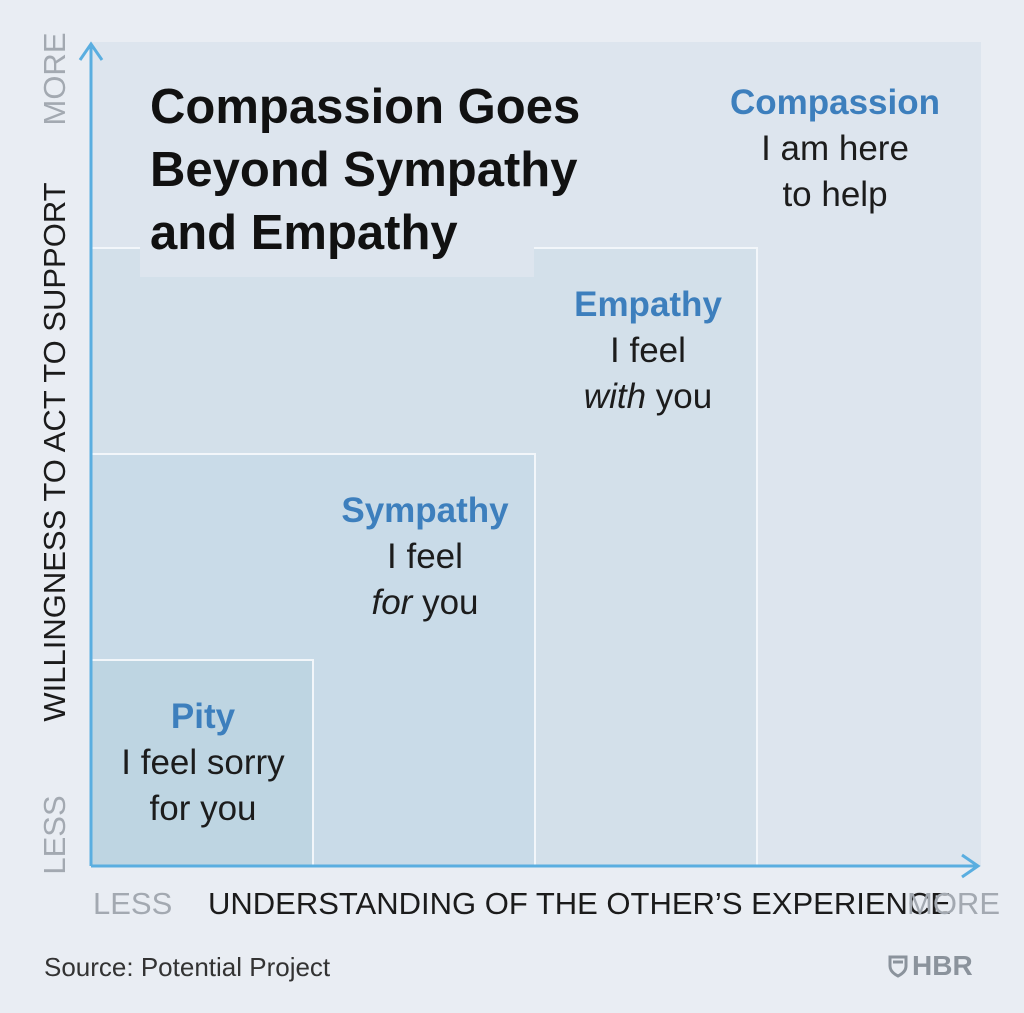  What do you see at coordinates (898, 966) in the screenshot?
I see `shield-icon` at bounding box center [898, 966].